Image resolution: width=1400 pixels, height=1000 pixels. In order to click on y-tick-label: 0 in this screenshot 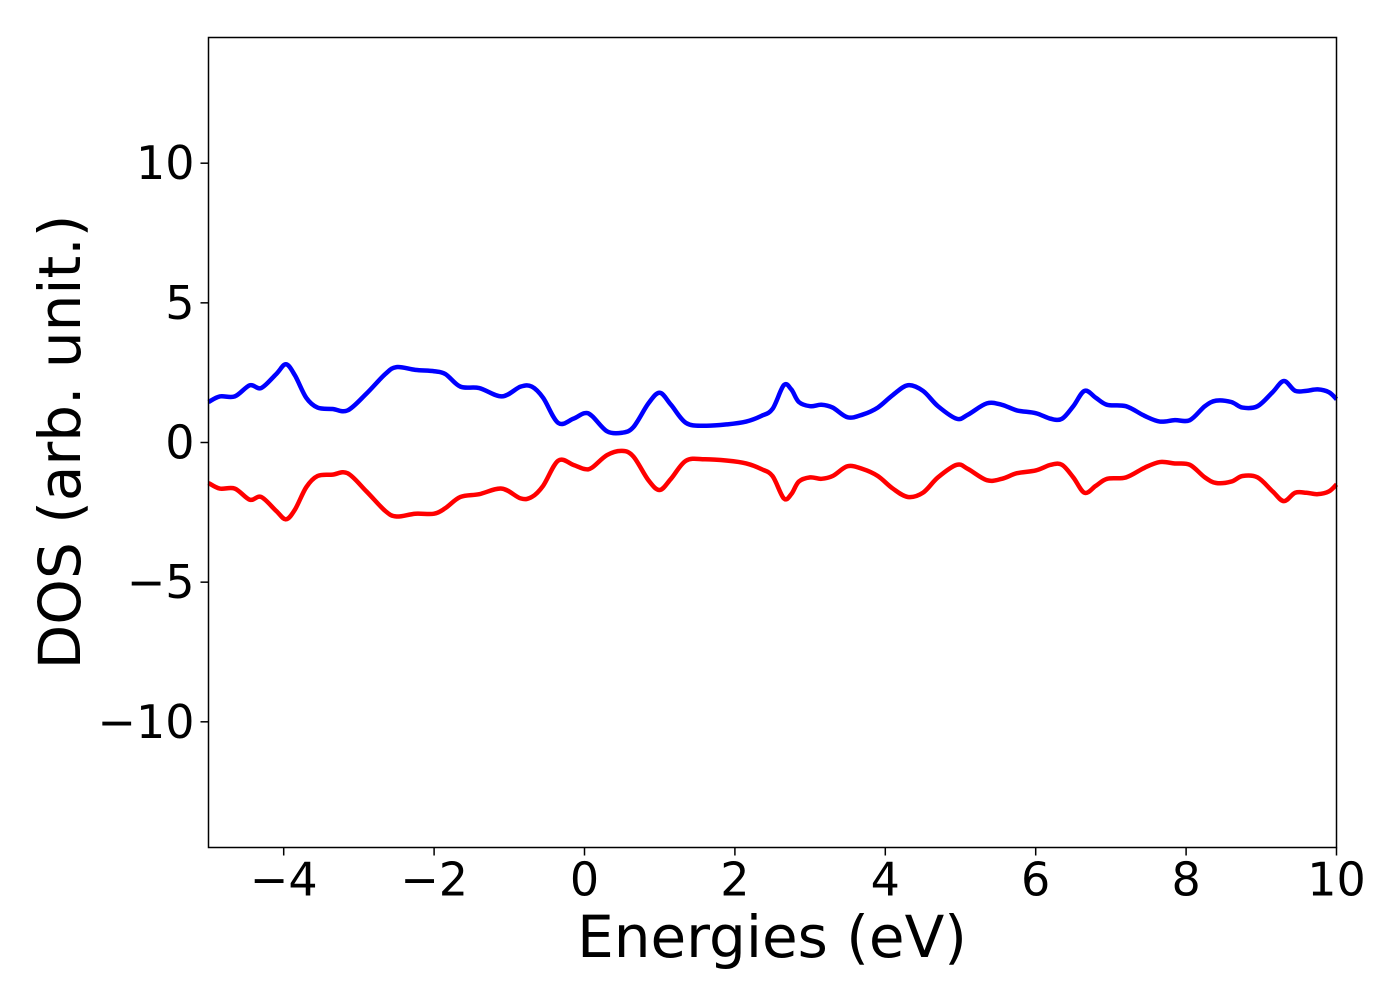, I will do `click(179, 443)`.